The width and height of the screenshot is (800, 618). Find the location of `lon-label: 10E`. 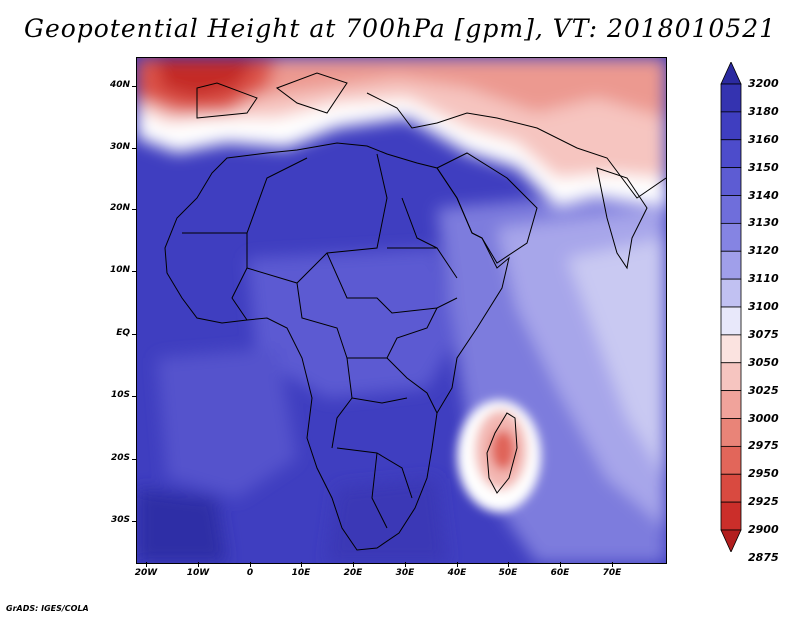

lon-label: 10E is located at coordinates (301, 573).